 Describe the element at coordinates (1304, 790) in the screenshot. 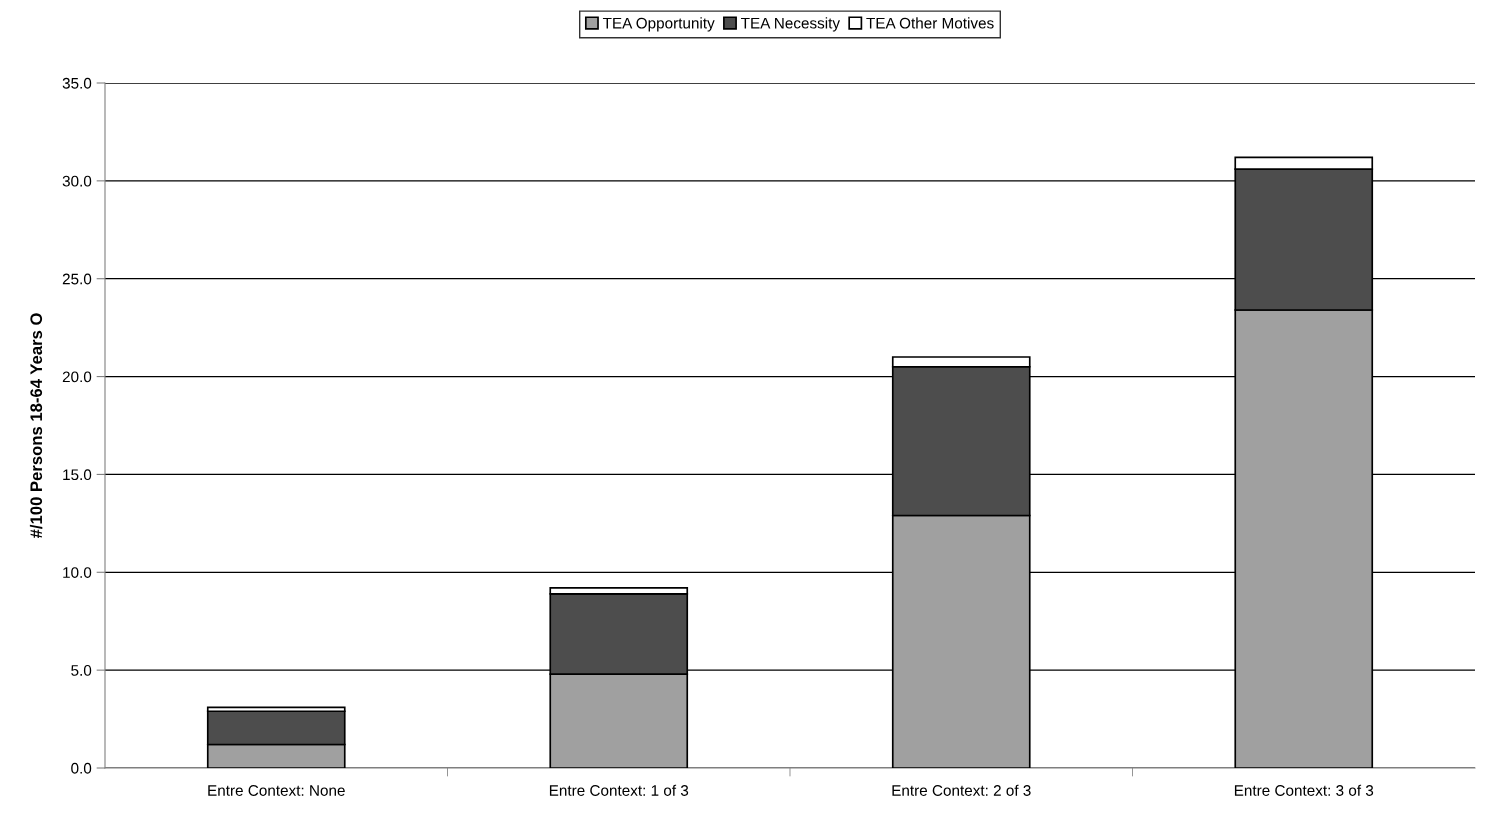

I see `x-tick-label: Entre Context: 3 of 3` at that location.